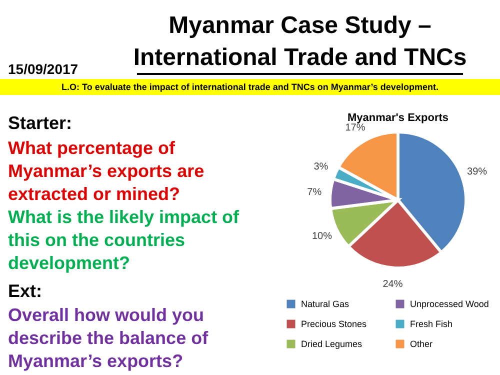 The image size is (500, 375). Describe the element at coordinates (398, 118) in the screenshot. I see `chart-title: Myanmar's Exports` at that location.